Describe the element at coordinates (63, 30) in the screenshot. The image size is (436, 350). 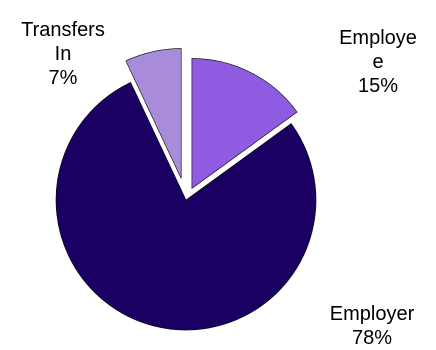
I see `label-transfers-in-line-1: Transfers` at that location.